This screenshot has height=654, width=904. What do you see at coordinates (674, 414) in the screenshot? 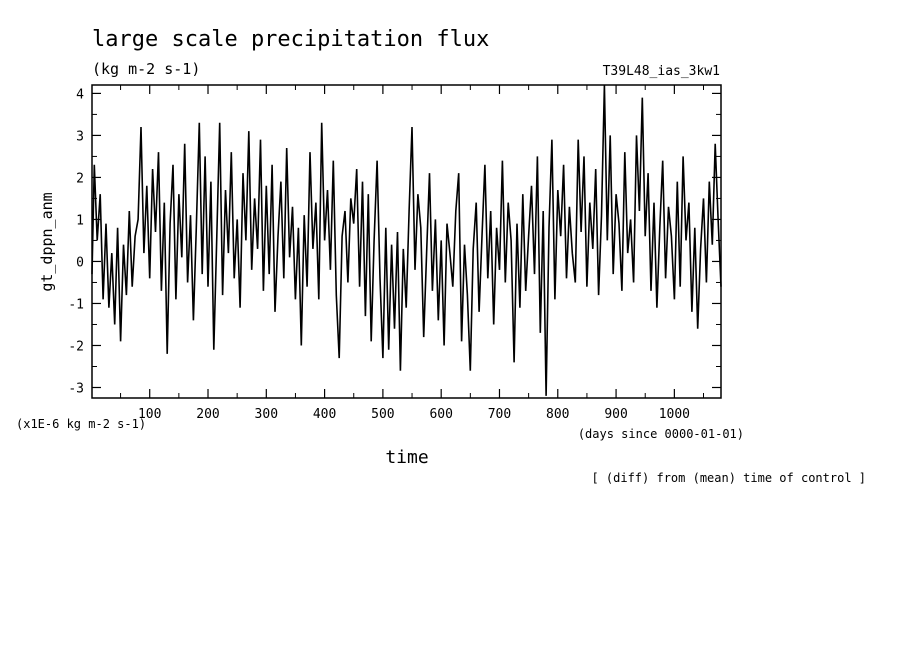
I see `x-tick-label: 1000` at bounding box center [674, 414].